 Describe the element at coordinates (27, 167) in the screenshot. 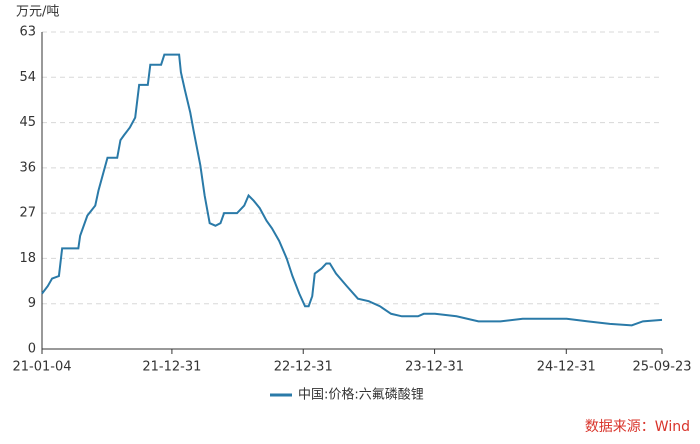

I see `y-tick-label: 36` at that location.